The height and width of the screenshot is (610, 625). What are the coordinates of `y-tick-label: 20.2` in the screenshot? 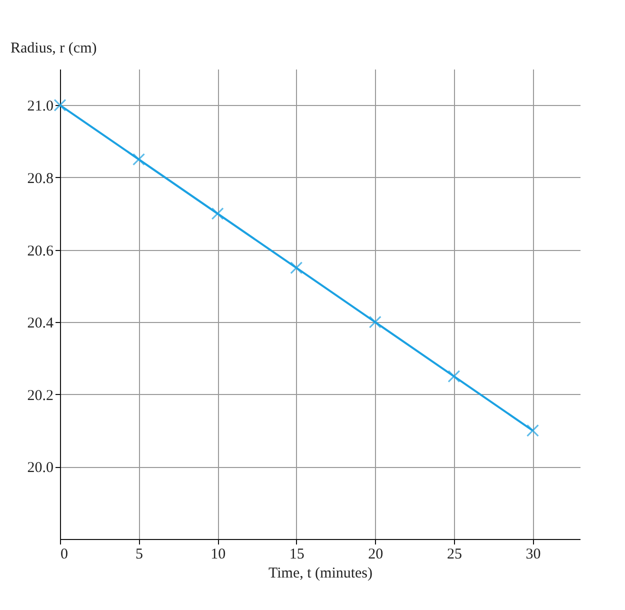 It's located at (40, 396).